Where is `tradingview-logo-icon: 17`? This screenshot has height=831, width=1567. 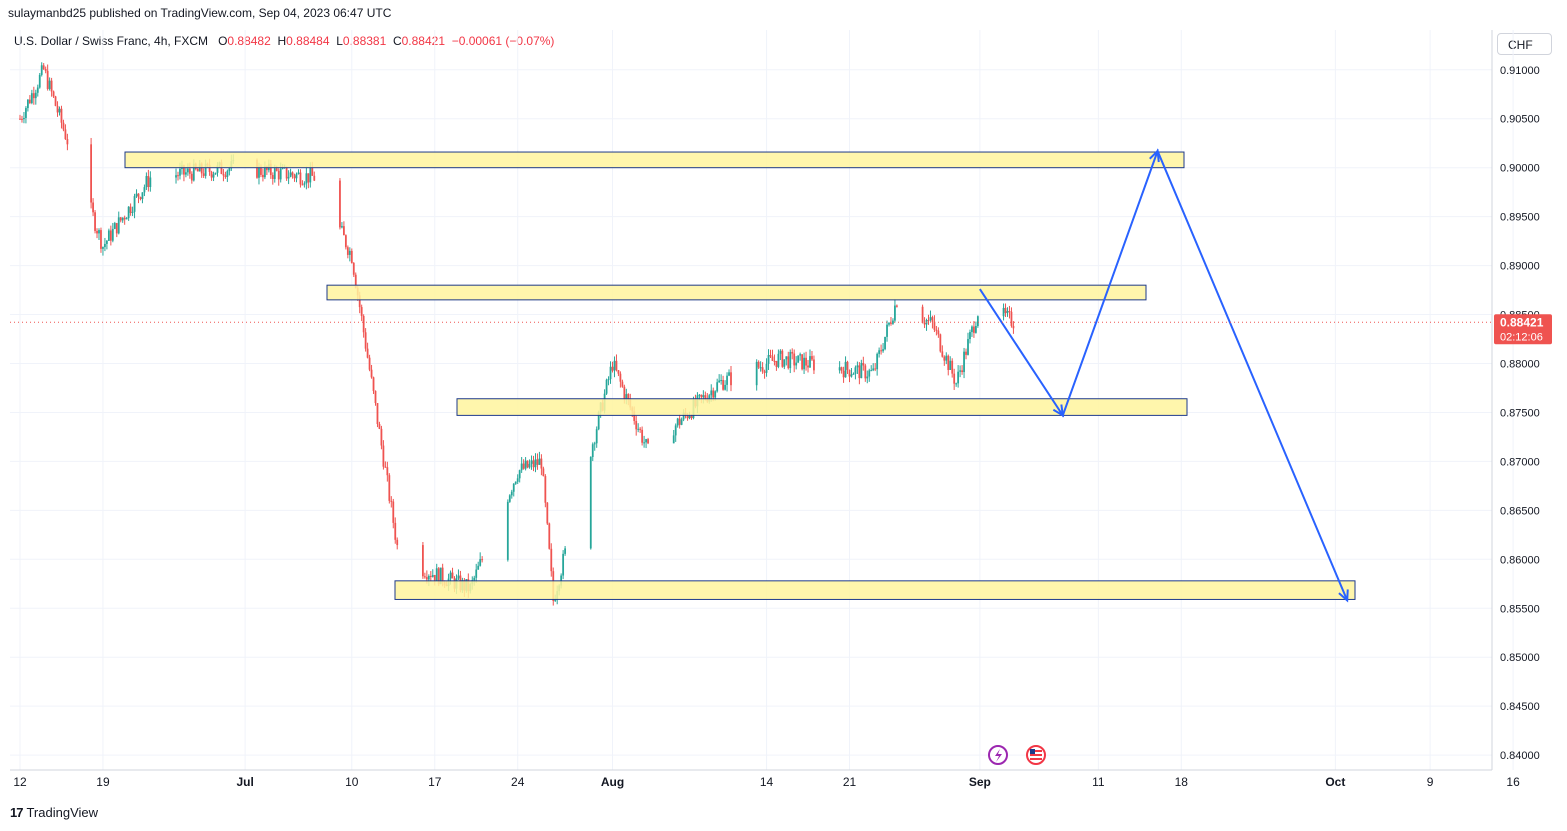
tradingview-logo-icon: 17 is located at coordinates (17, 812).